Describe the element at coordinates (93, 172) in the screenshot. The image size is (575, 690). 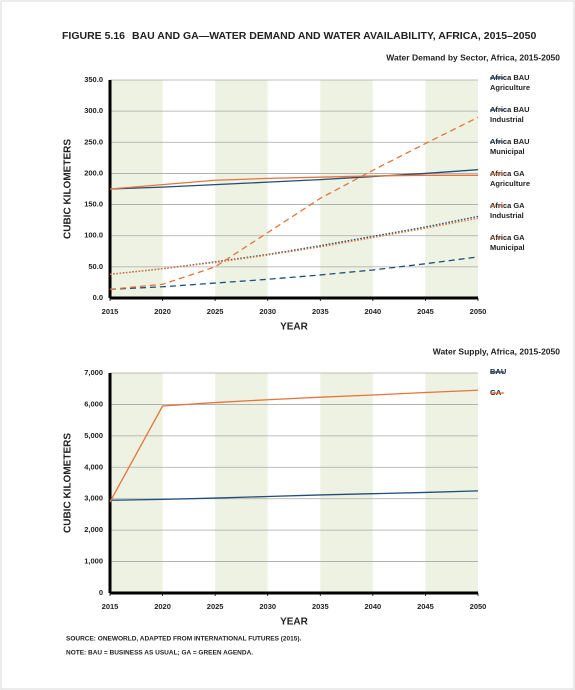
I see `y-tick-label: 200.0` at that location.